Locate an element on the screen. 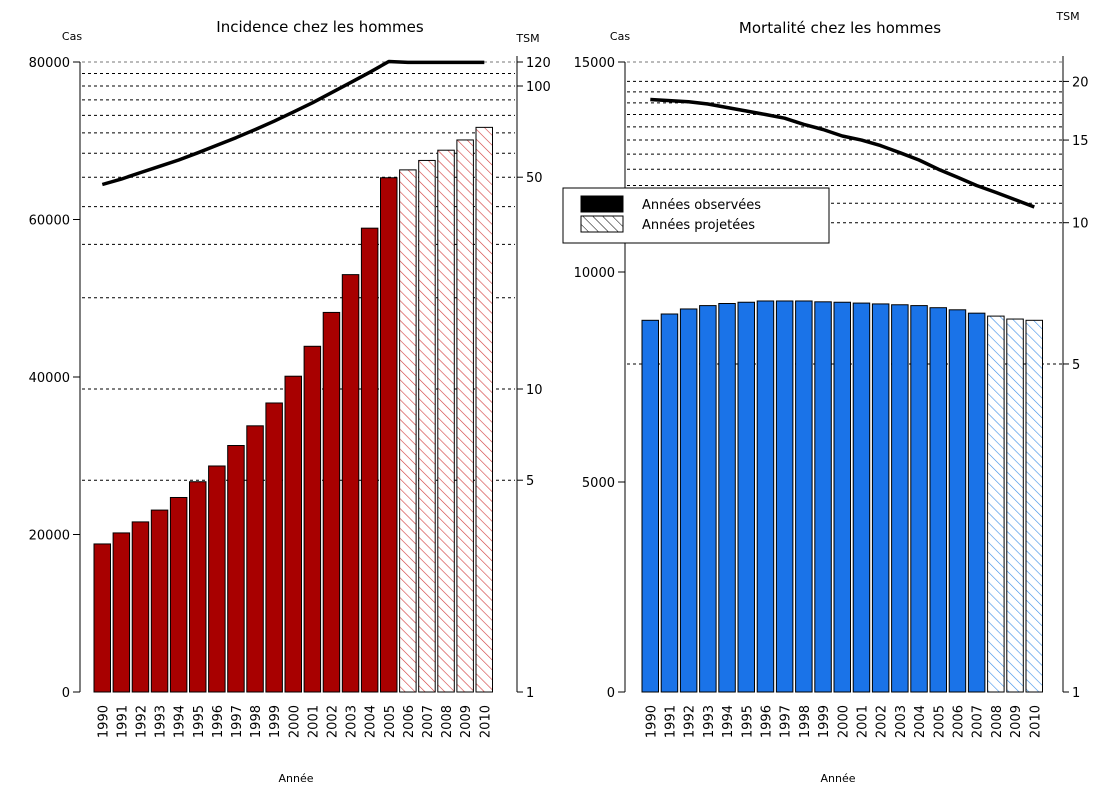  y2-tick-label: 1 is located at coordinates (530, 693).